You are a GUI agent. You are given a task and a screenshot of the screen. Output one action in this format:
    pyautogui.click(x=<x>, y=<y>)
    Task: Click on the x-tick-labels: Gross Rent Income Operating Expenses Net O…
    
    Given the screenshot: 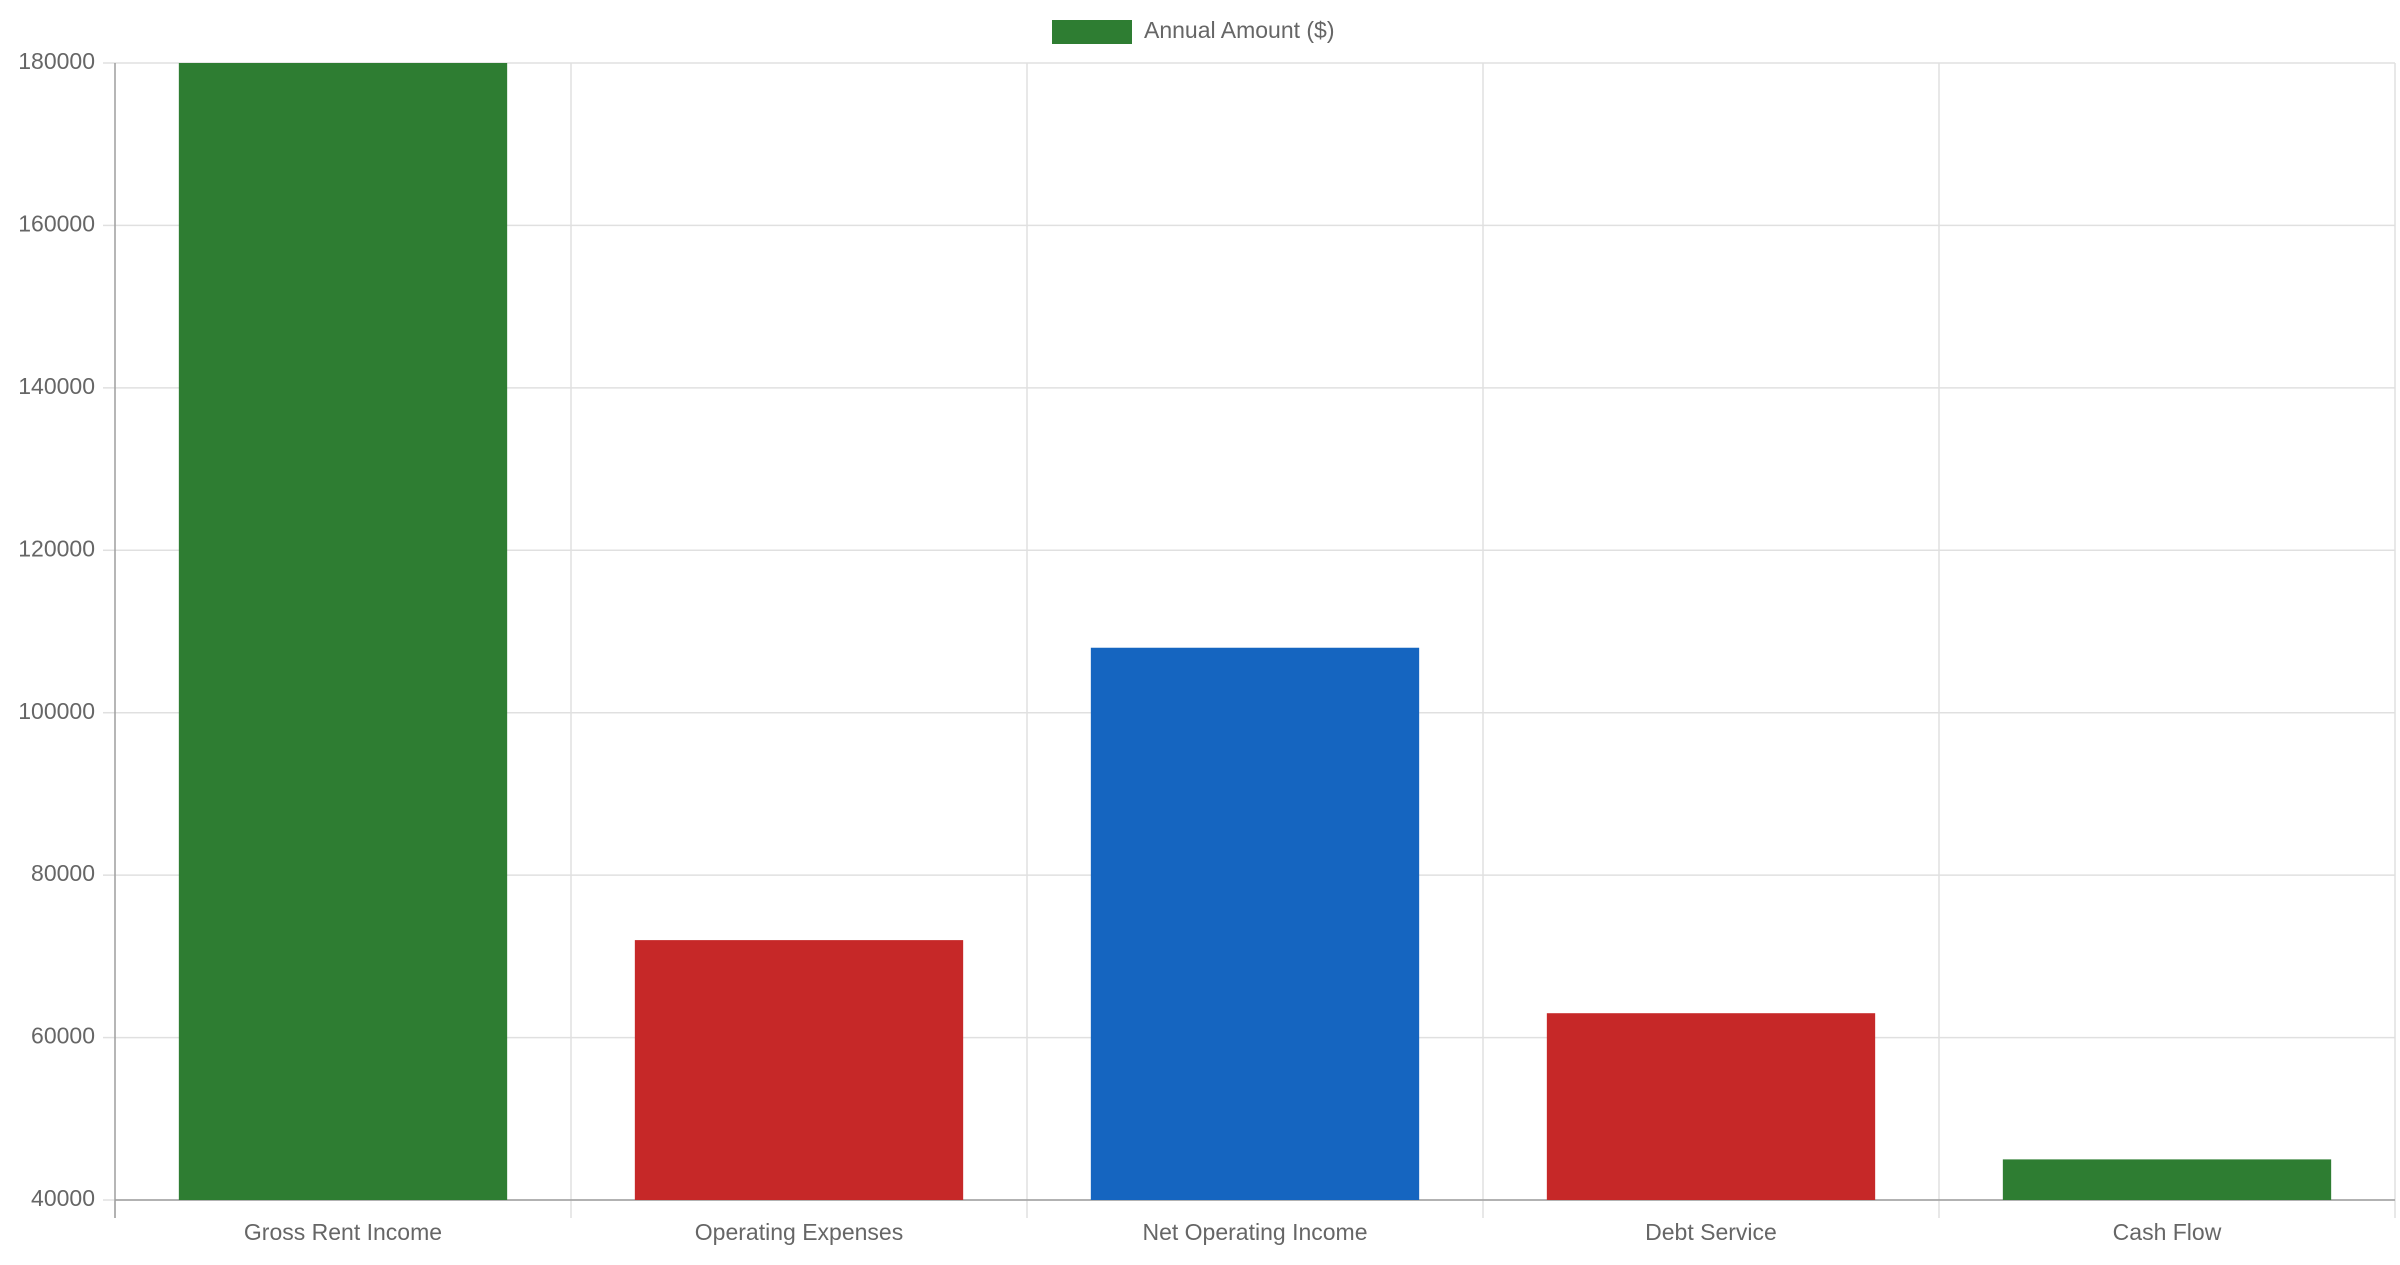 What is the action you would take?
    pyautogui.click(x=1233, y=1232)
    